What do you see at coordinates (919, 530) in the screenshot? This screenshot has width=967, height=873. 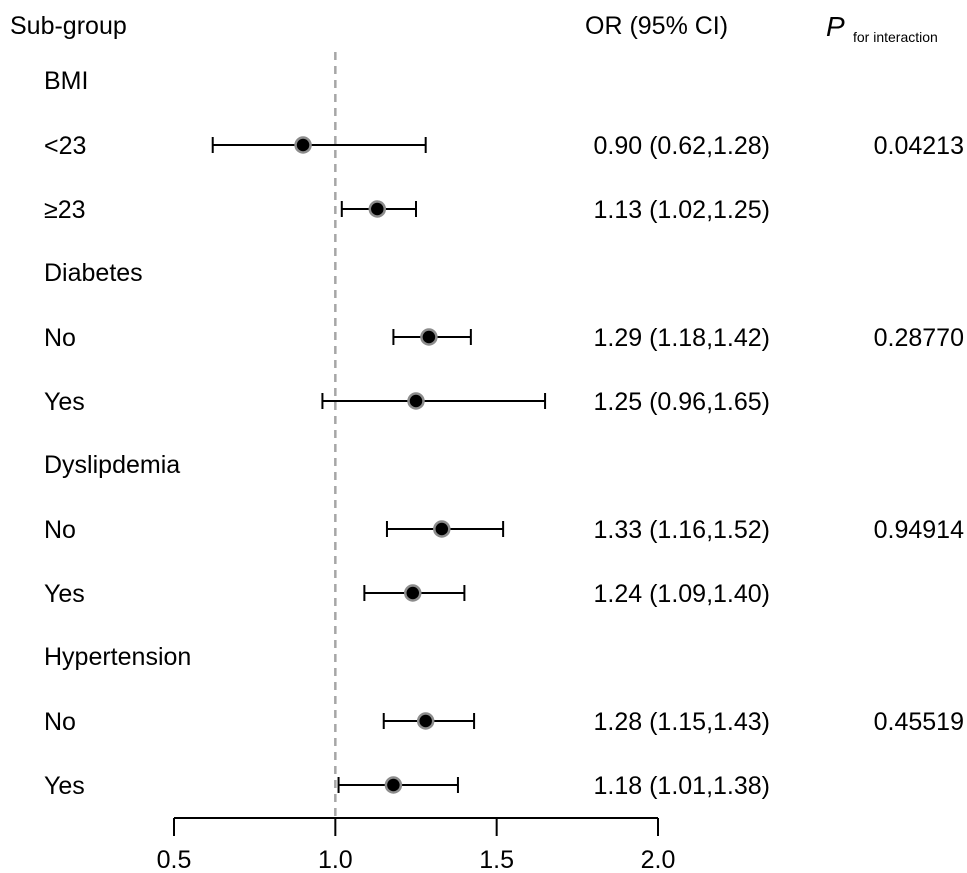 I see `p-interaction-value: 0.94914` at bounding box center [919, 530].